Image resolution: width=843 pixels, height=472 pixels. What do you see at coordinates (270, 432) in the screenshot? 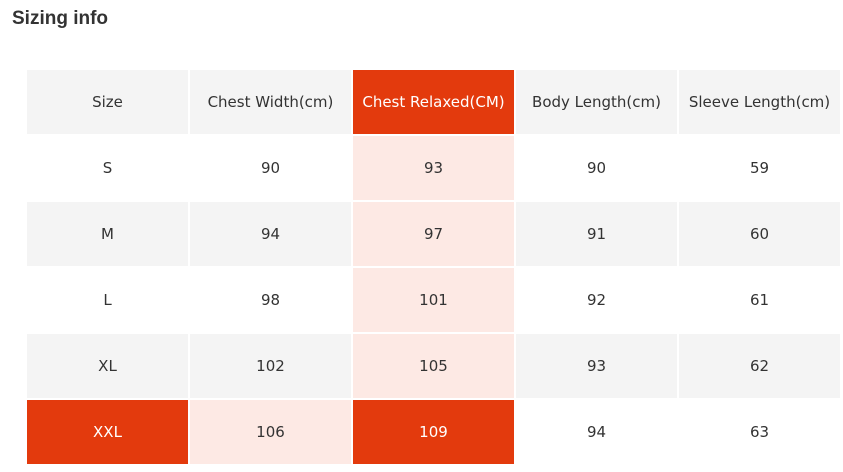
I see `table-cell: 106` at bounding box center [270, 432].